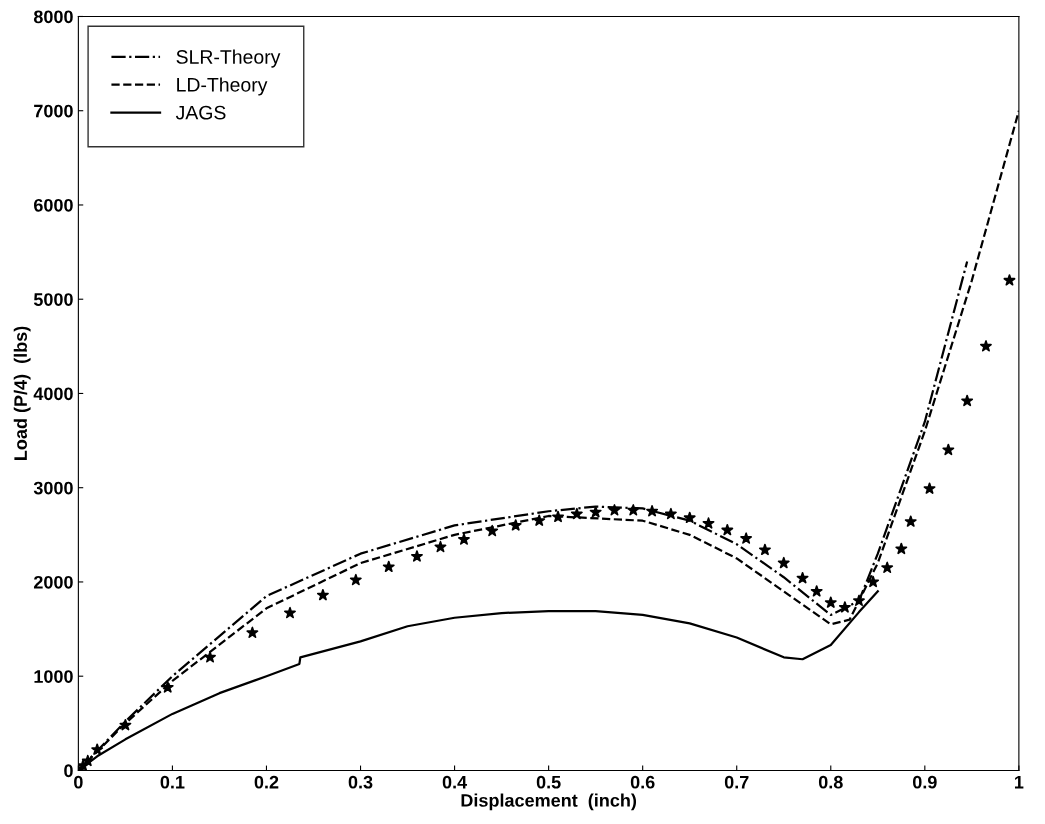 This screenshot has width=1045, height=824. I want to click on x-tick-label: 0.3, so click(360, 782).